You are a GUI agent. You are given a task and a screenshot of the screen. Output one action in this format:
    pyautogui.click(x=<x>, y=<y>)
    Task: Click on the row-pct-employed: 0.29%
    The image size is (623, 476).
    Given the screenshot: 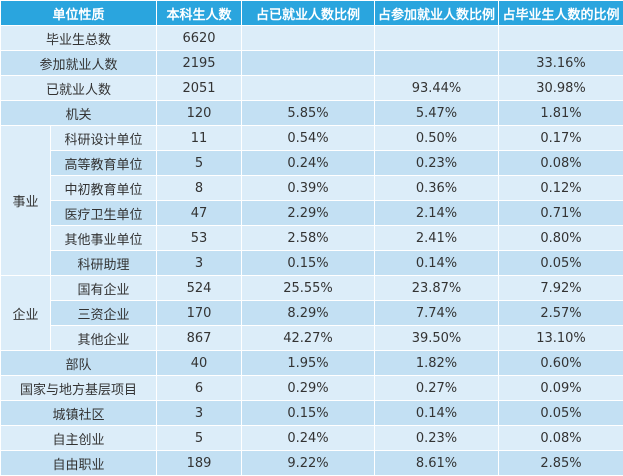 What is the action you would take?
    pyautogui.click(x=308, y=388)
    